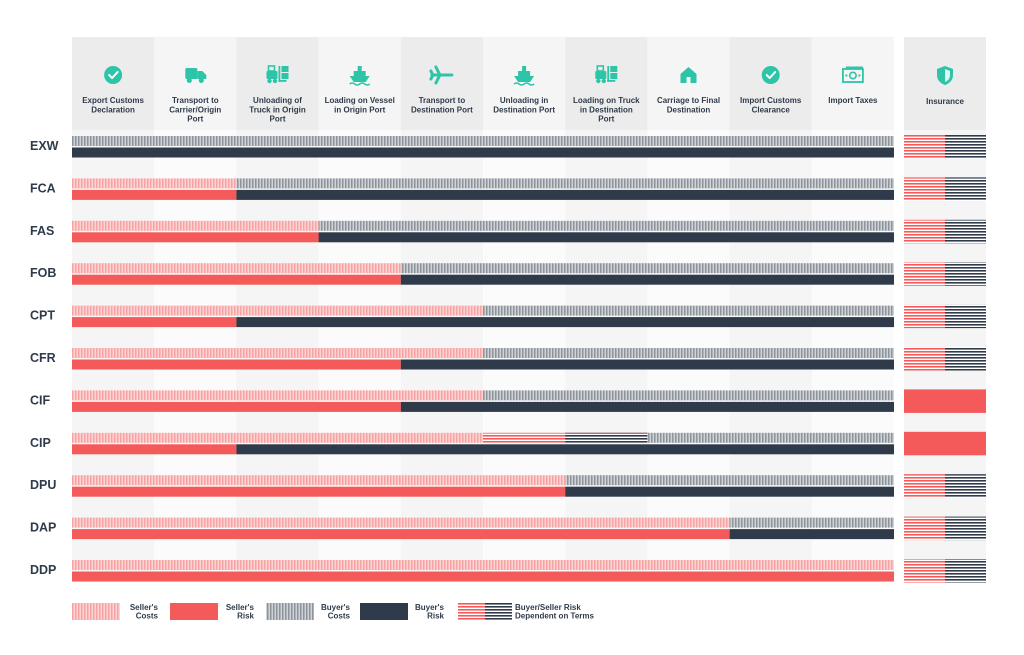  What do you see at coordinates (524, 76) in the screenshot?
I see `ship-icon` at bounding box center [524, 76].